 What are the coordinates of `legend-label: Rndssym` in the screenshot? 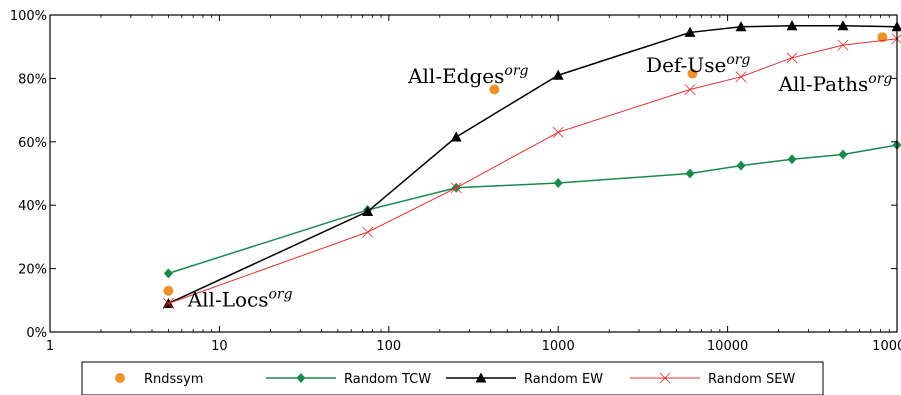 It's located at (173, 379).